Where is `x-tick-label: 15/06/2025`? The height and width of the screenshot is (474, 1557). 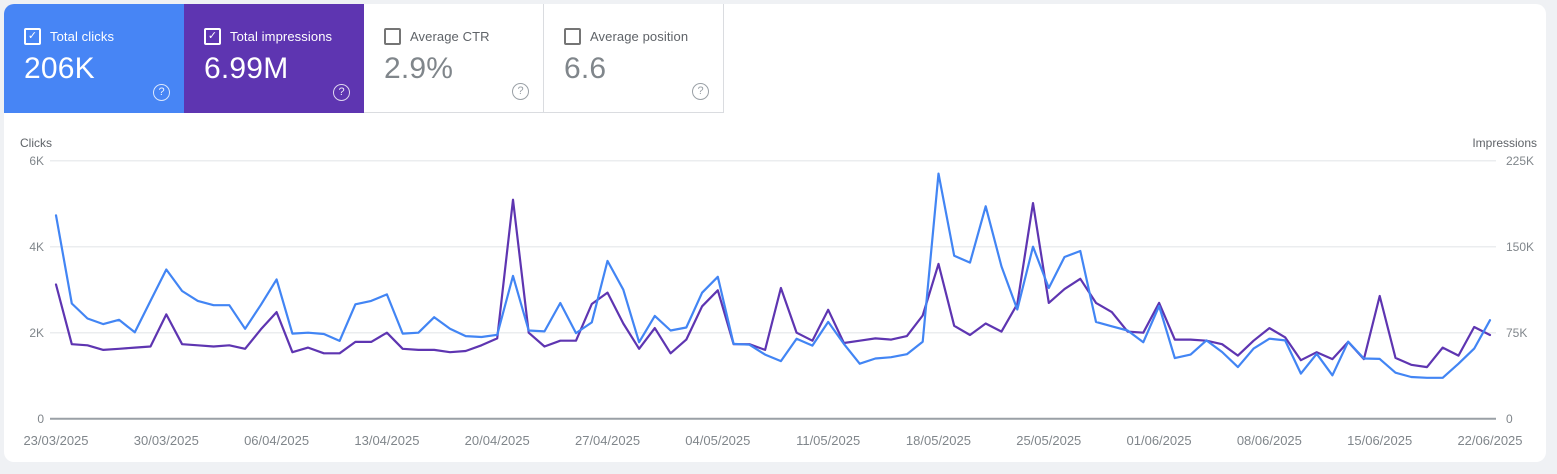 x-tick-label: 15/06/2025 is located at coordinates (1380, 440).